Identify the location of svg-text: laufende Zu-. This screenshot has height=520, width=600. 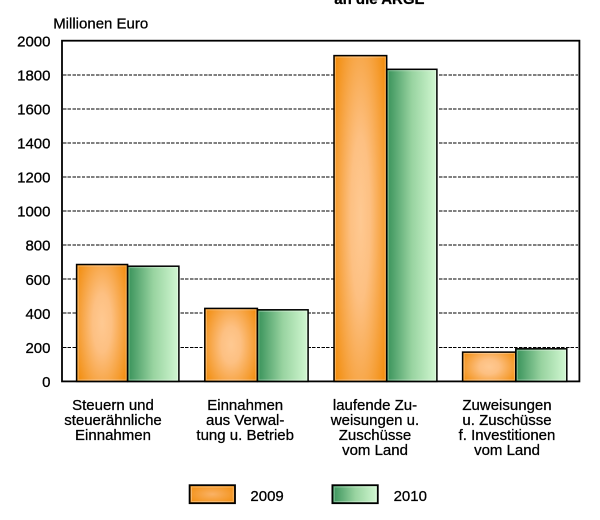
(375, 405).